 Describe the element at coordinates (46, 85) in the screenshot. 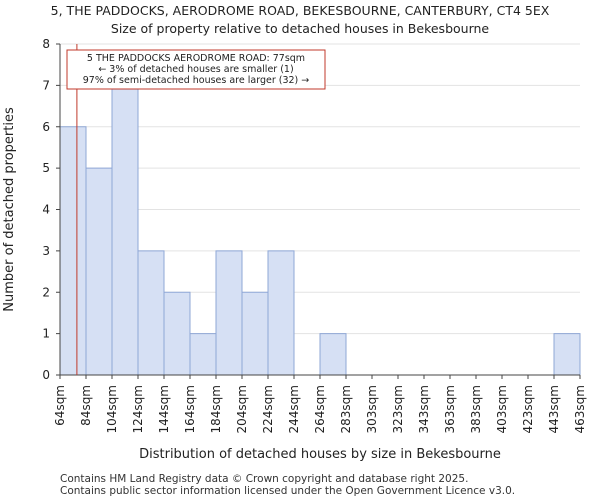

I see `y-tick-label: 7` at that location.